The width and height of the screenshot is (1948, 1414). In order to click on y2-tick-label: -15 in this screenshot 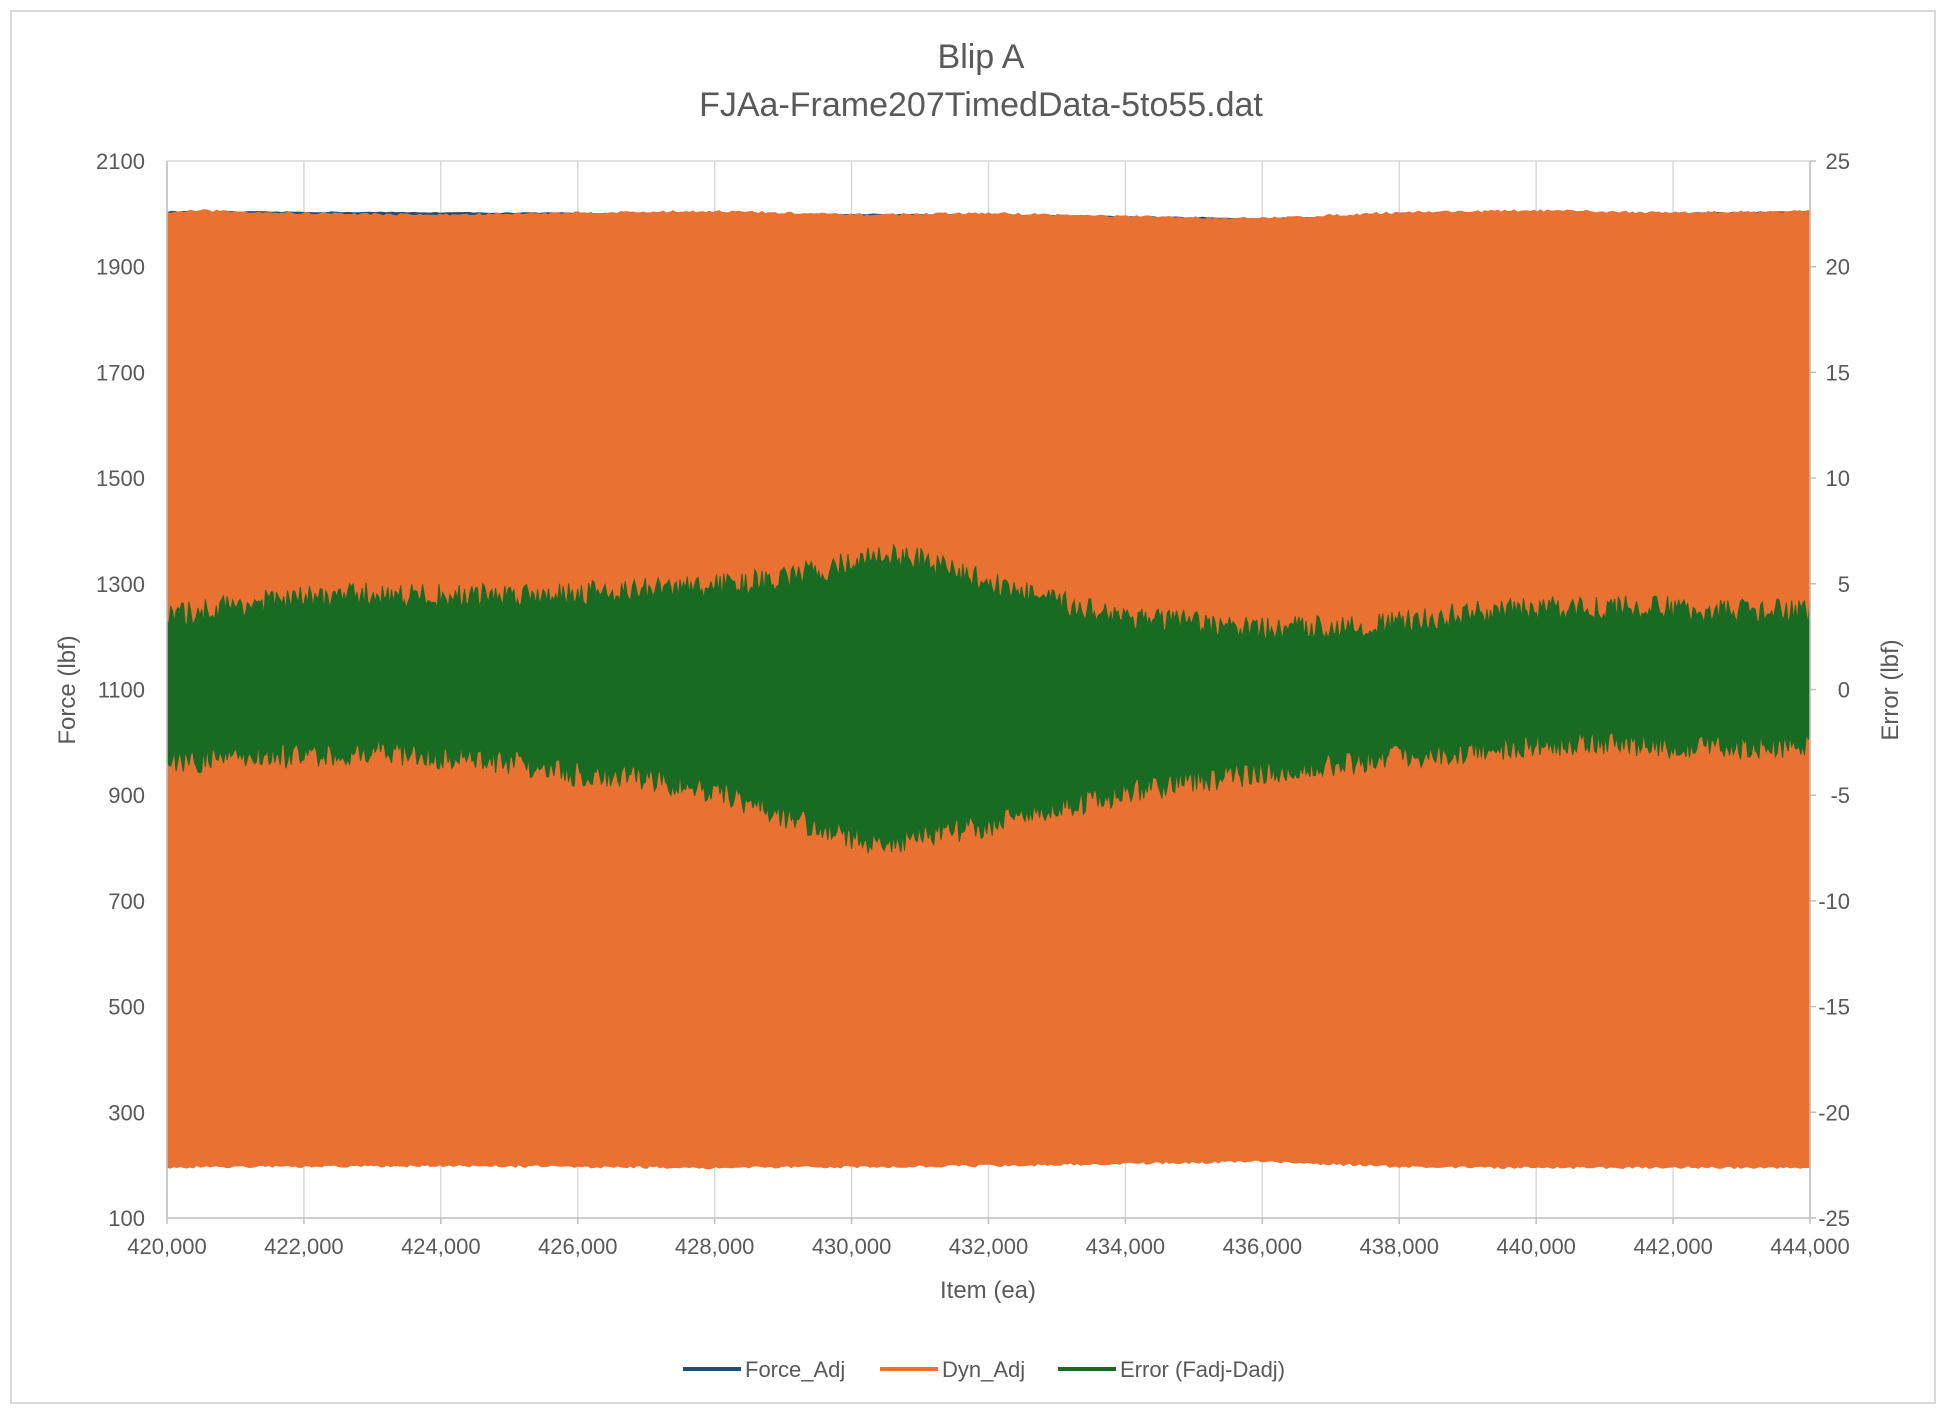, I will do `click(1834, 1007)`.